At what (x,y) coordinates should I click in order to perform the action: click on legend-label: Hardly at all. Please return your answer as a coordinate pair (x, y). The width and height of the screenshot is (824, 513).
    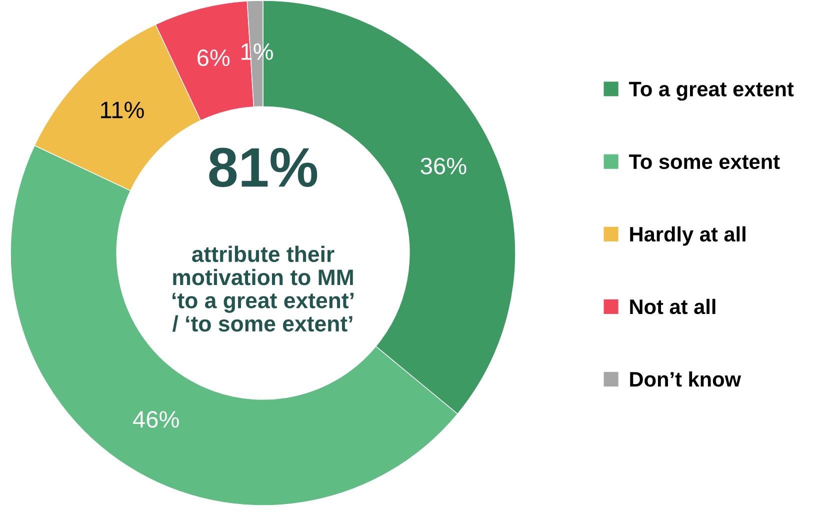
    Looking at the image, I should click on (688, 236).